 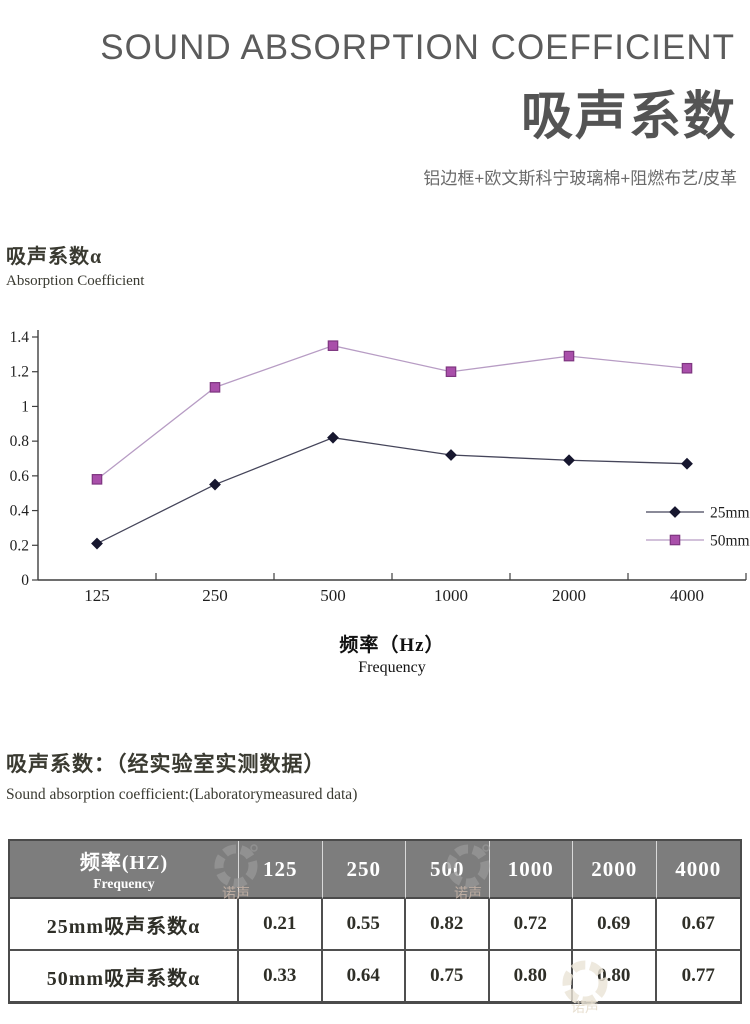 I want to click on y-tick-label: 1, so click(x=25, y=406).